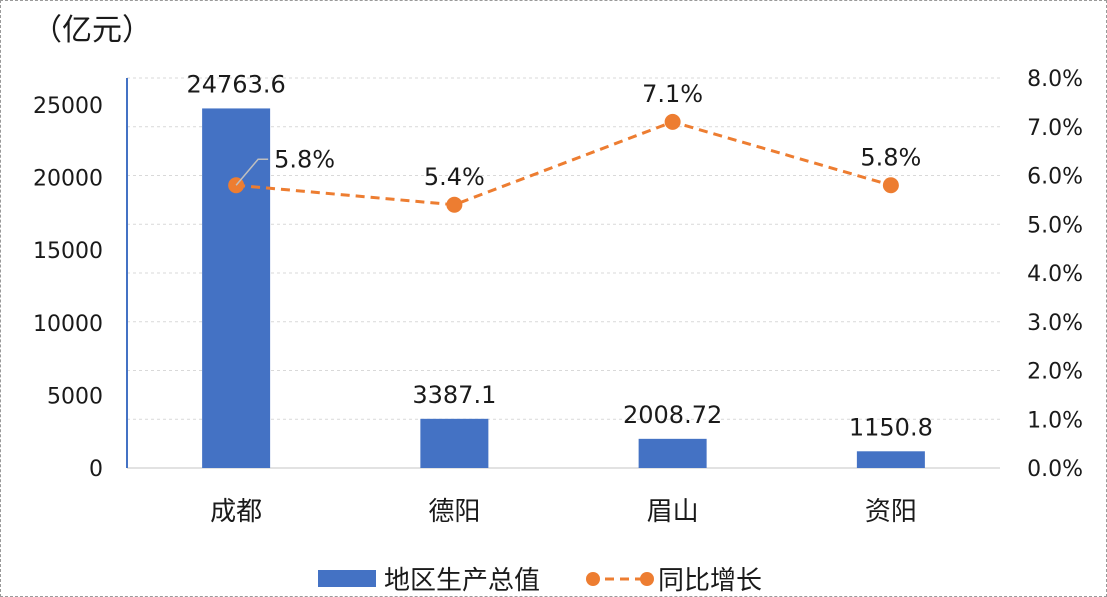 The width and height of the screenshot is (1107, 597). I want to click on right-tick-label: 5.0%, so click(1055, 225).